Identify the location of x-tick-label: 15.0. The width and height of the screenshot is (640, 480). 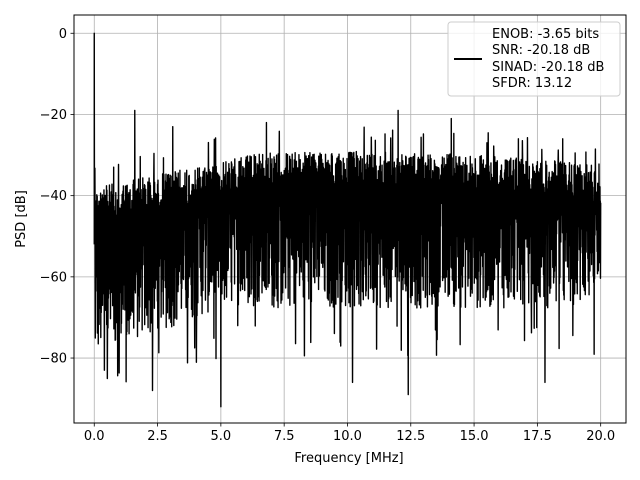
(474, 436).